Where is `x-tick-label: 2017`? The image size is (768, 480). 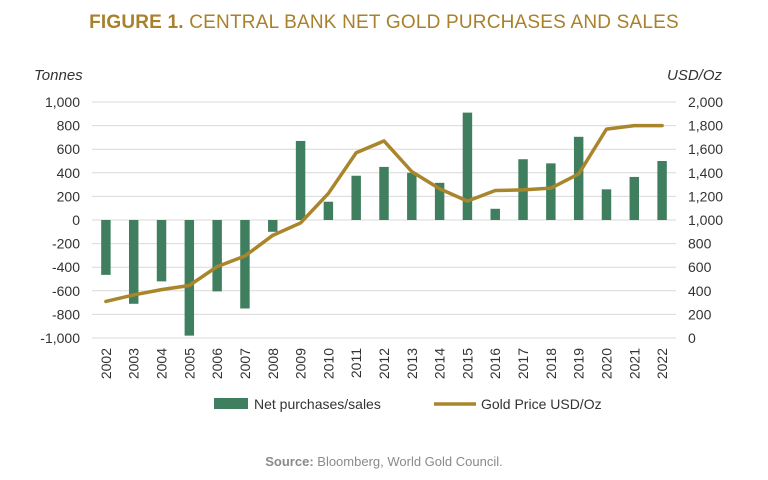 x-tick-label: 2017 is located at coordinates (523, 363).